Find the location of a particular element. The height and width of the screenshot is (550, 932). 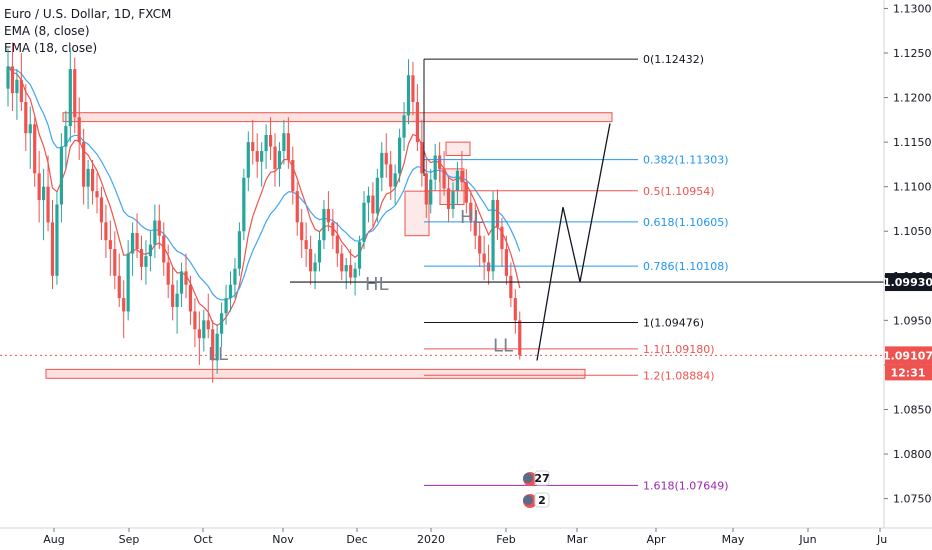

fib-level-label: 0.786(1.10108) is located at coordinates (686, 266).